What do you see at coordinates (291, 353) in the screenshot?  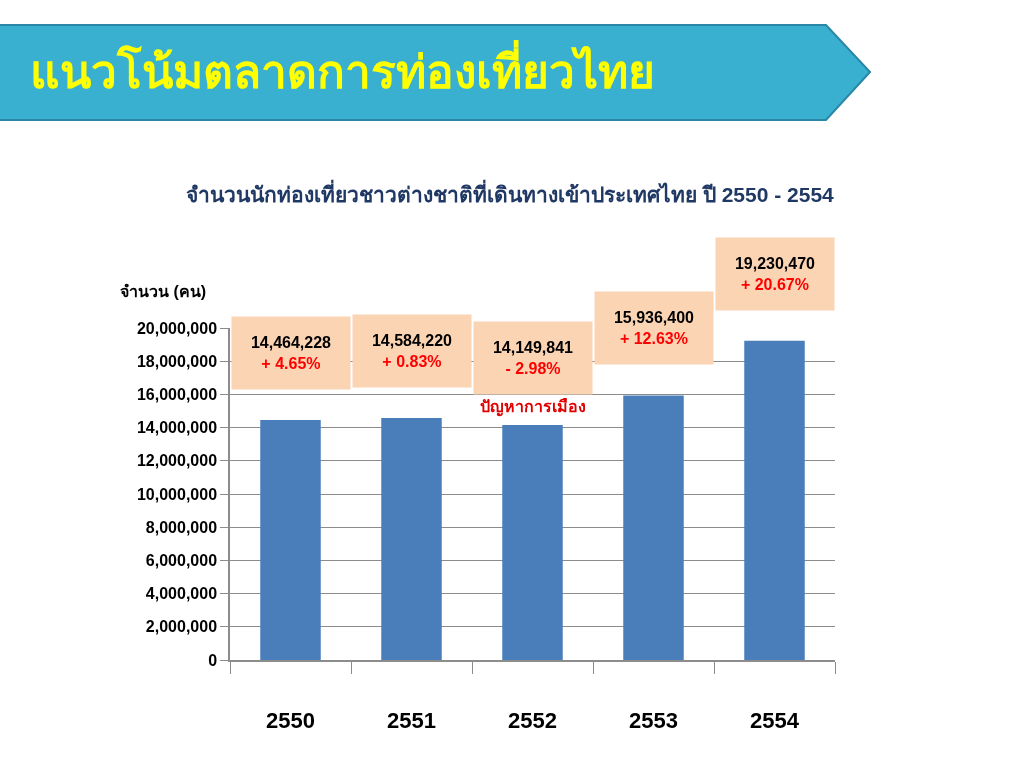 I see `data-label: 14,464,228 + 4.65%` at bounding box center [291, 353].